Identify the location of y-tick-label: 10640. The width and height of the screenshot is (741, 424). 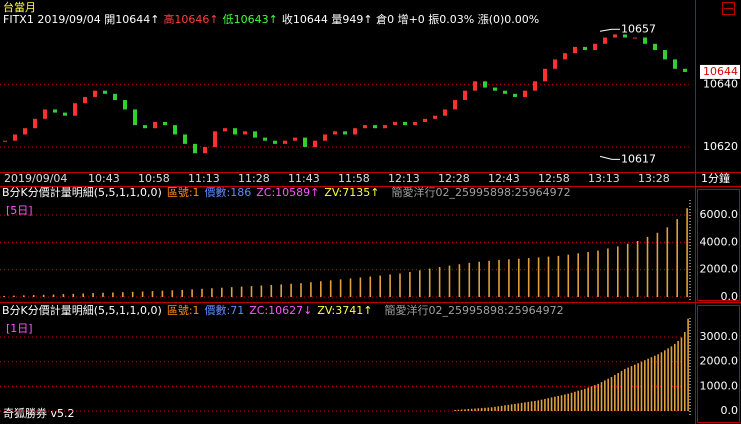
(720, 83).